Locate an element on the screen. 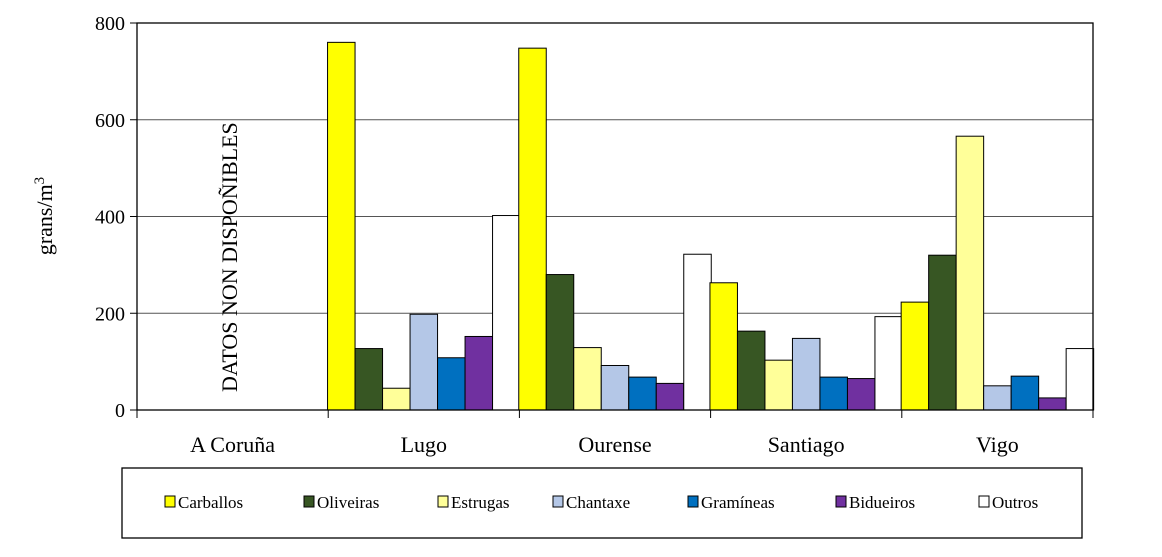 This screenshot has width=1162, height=557. legend-label: Chantaxe is located at coordinates (598, 502).